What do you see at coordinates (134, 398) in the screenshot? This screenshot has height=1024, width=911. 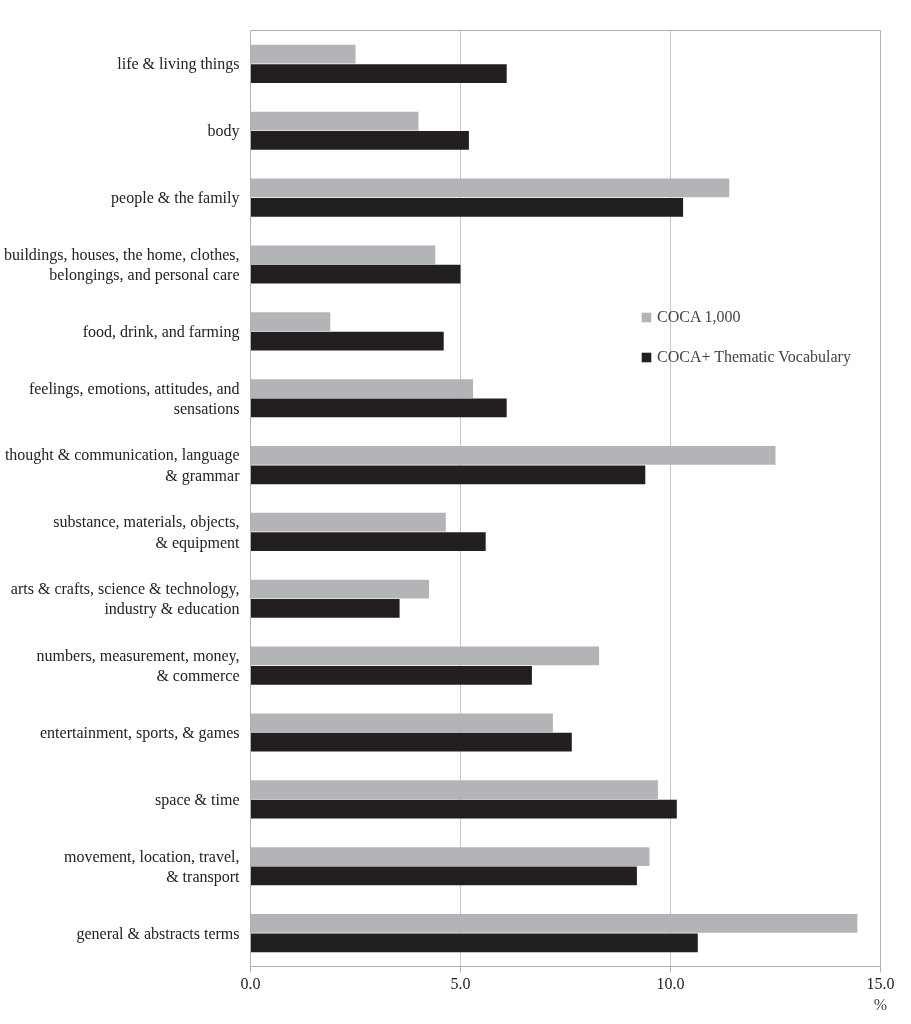 I see `y-tick-label: feelings, emotions, attitudes, and sensations` at bounding box center [134, 398].